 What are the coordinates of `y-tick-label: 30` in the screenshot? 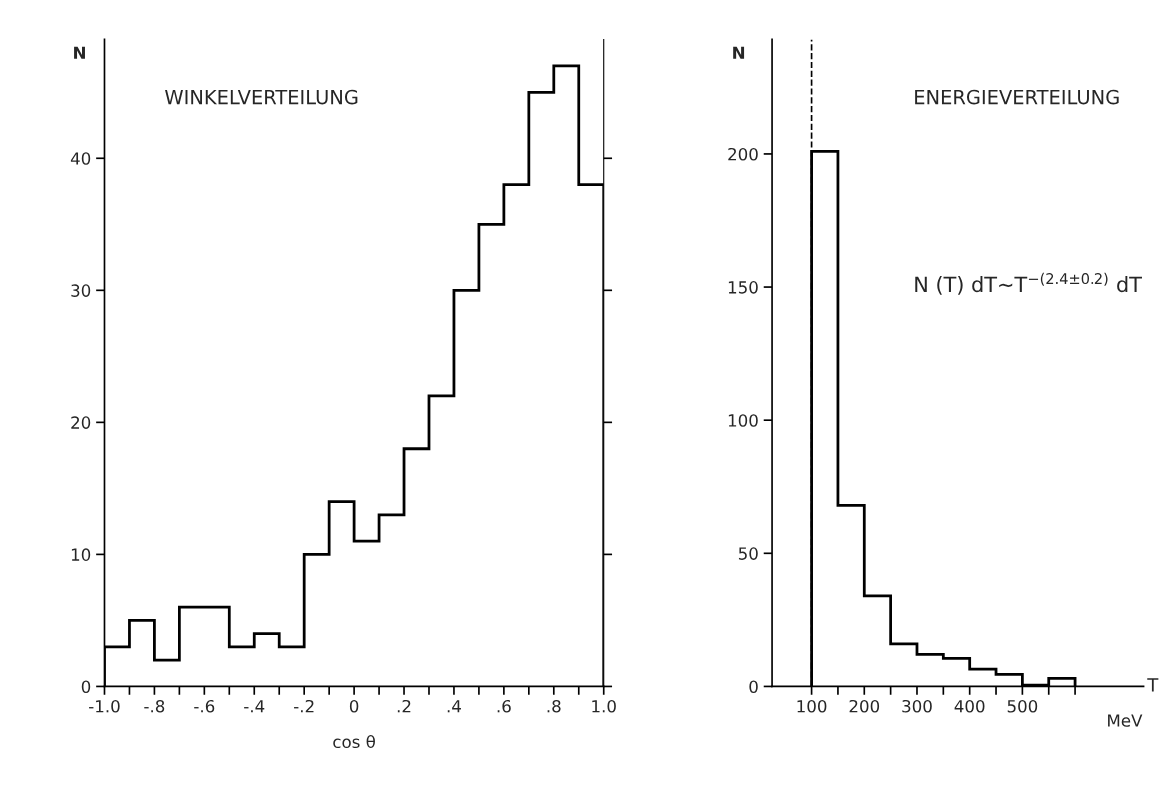 It's located at (81, 290).